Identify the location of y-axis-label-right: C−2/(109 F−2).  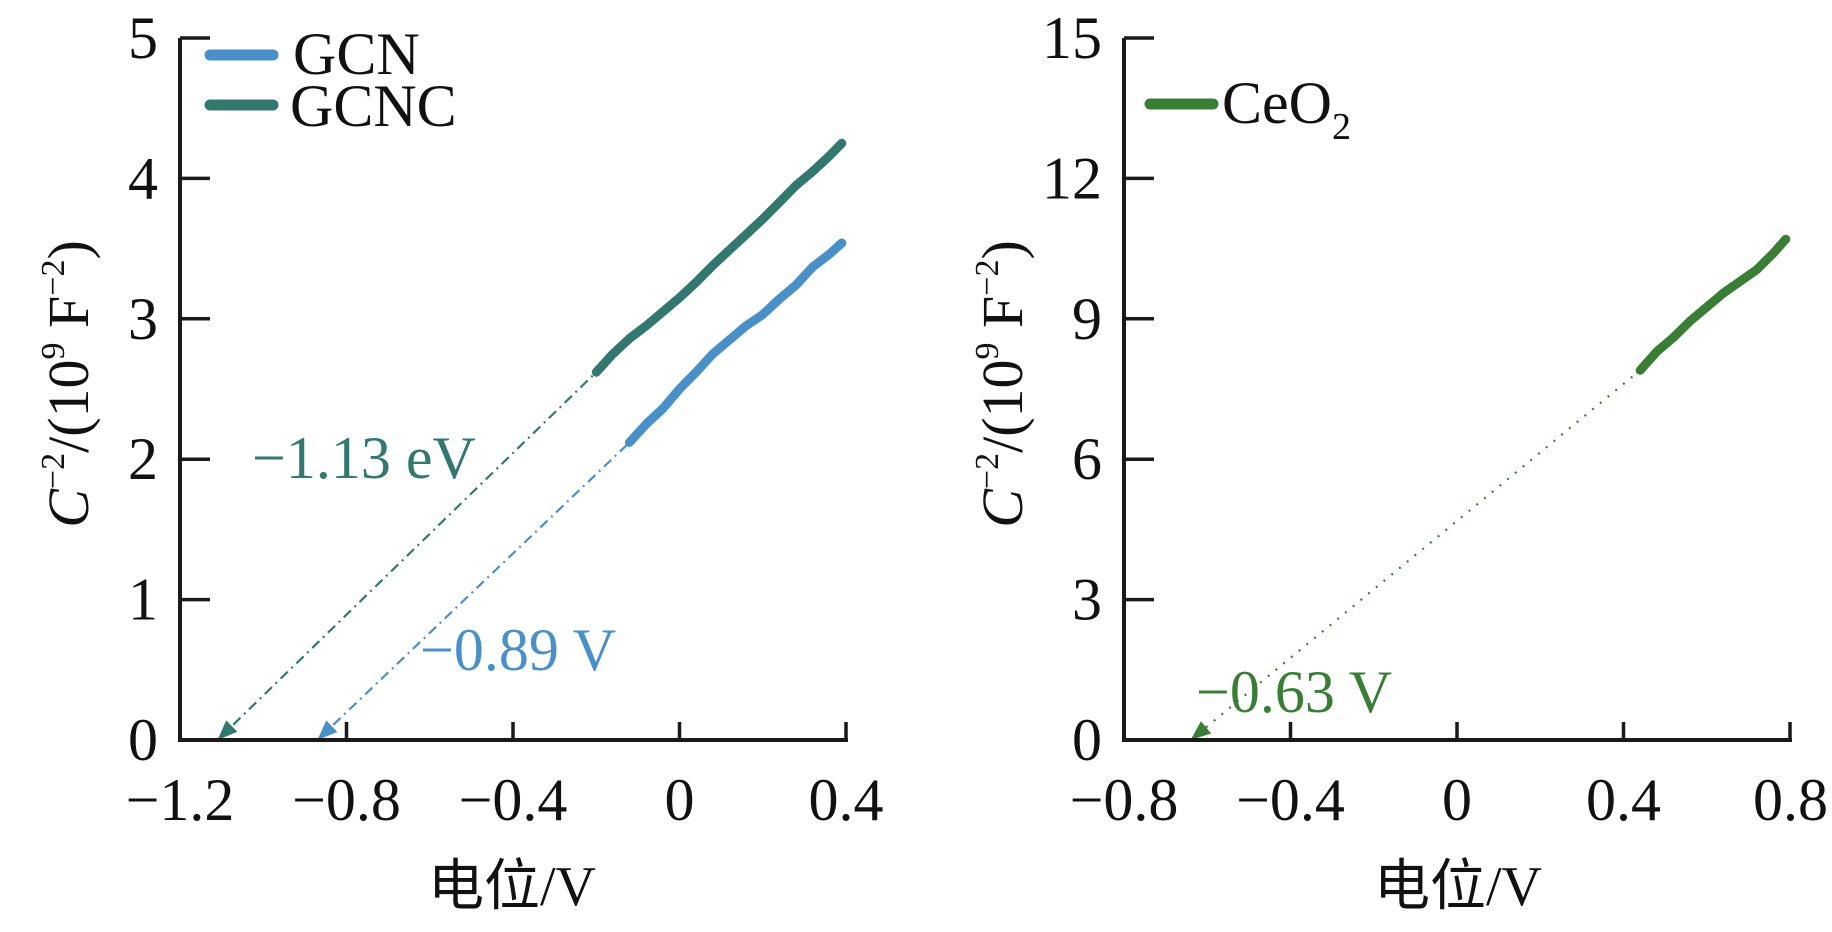
(1002, 384).